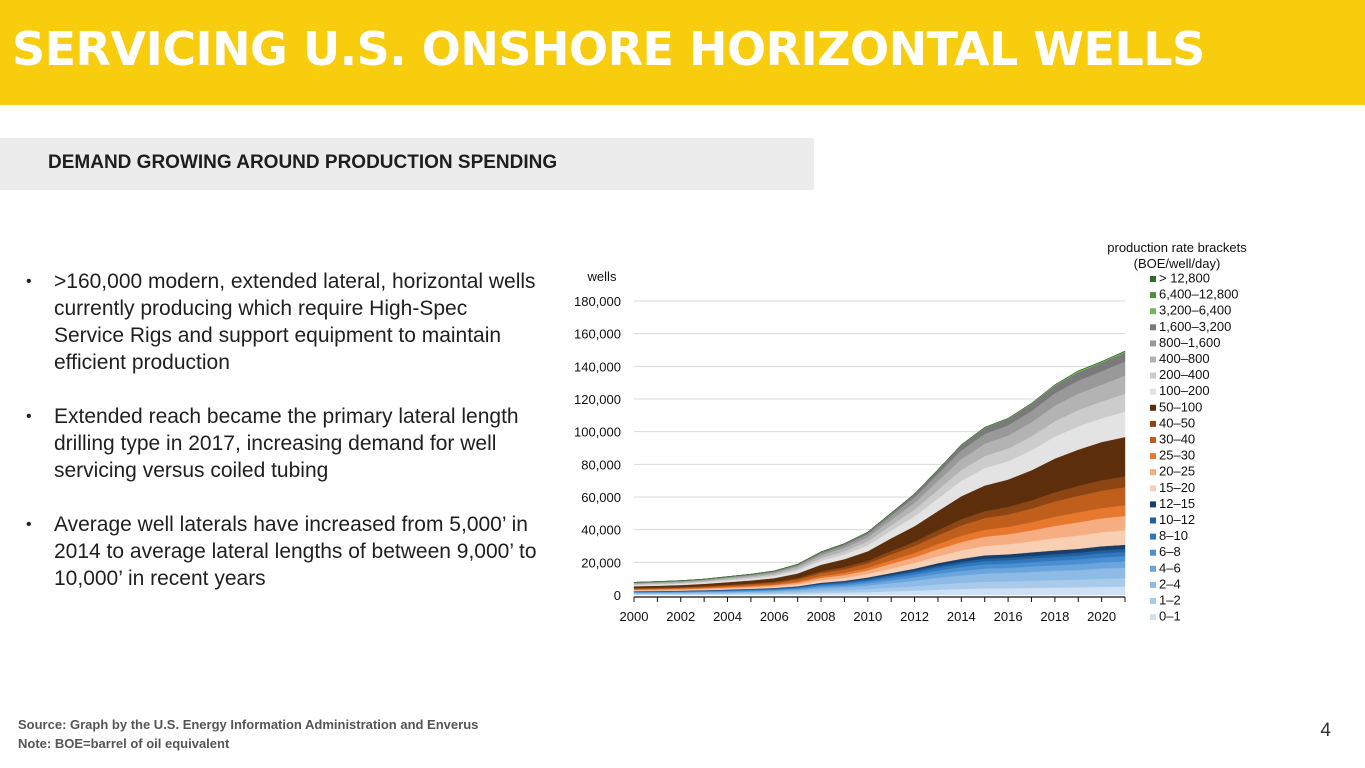  What do you see at coordinates (1170, 583) in the screenshot?
I see `legend-label: 2–4` at bounding box center [1170, 583].